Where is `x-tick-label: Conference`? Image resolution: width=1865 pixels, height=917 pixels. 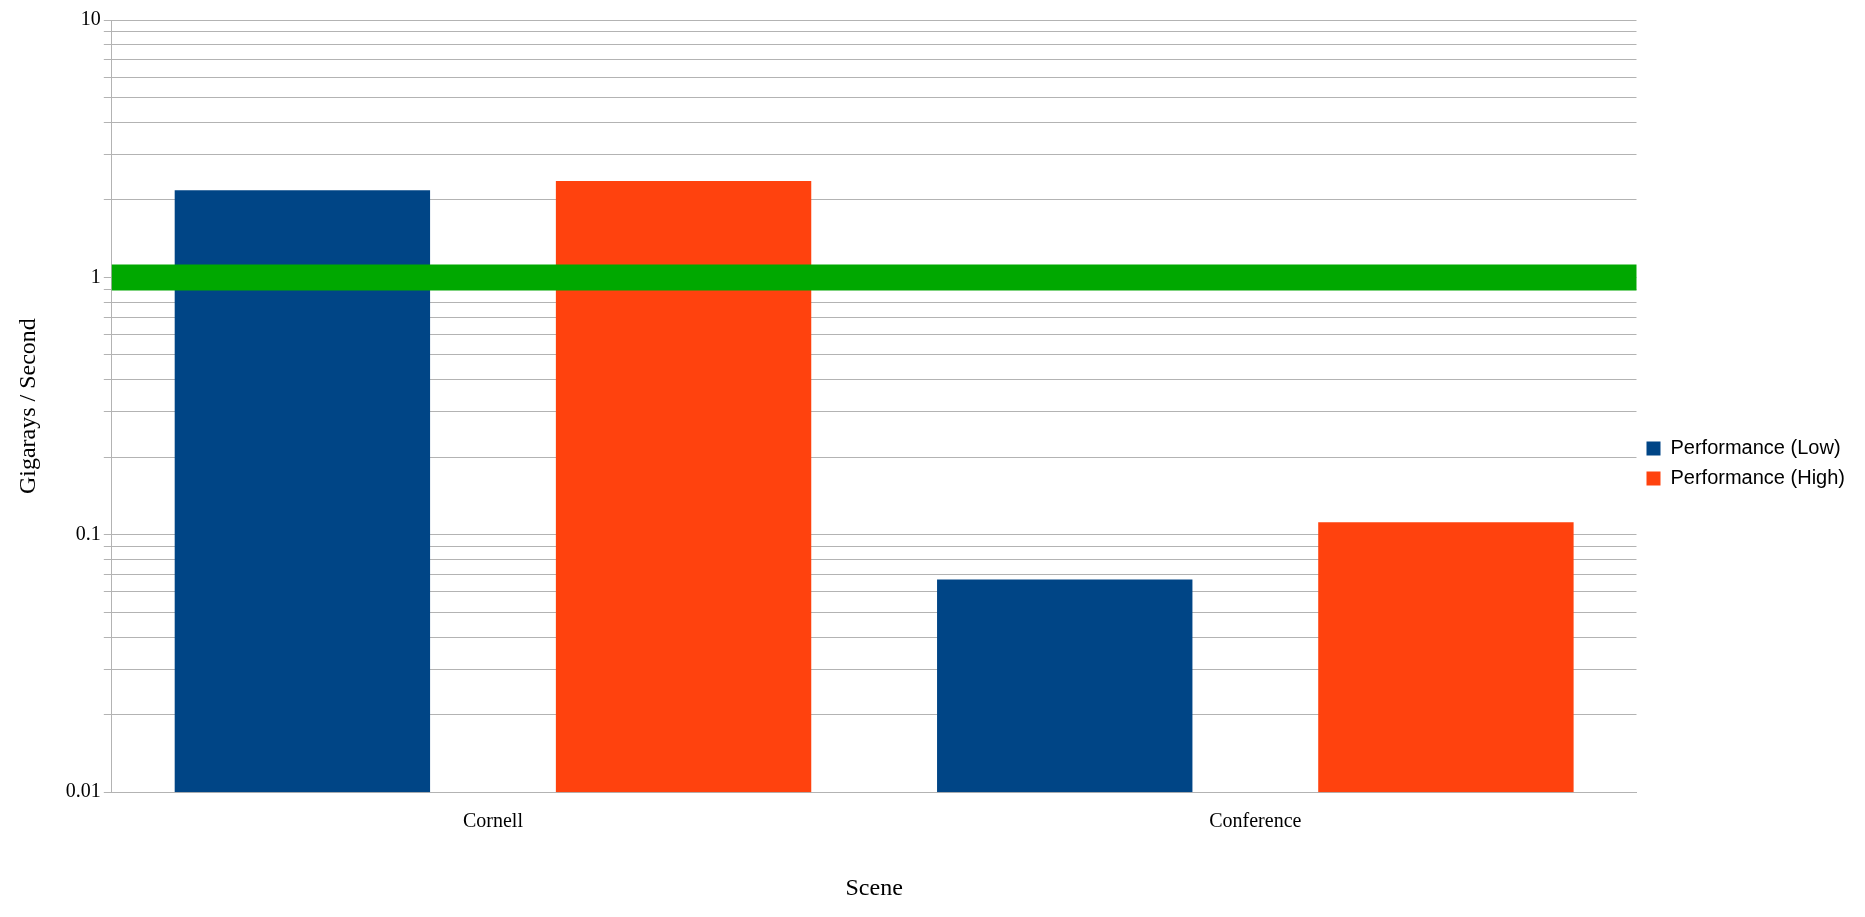
x-tick-label: Conference is located at coordinates (1255, 820).